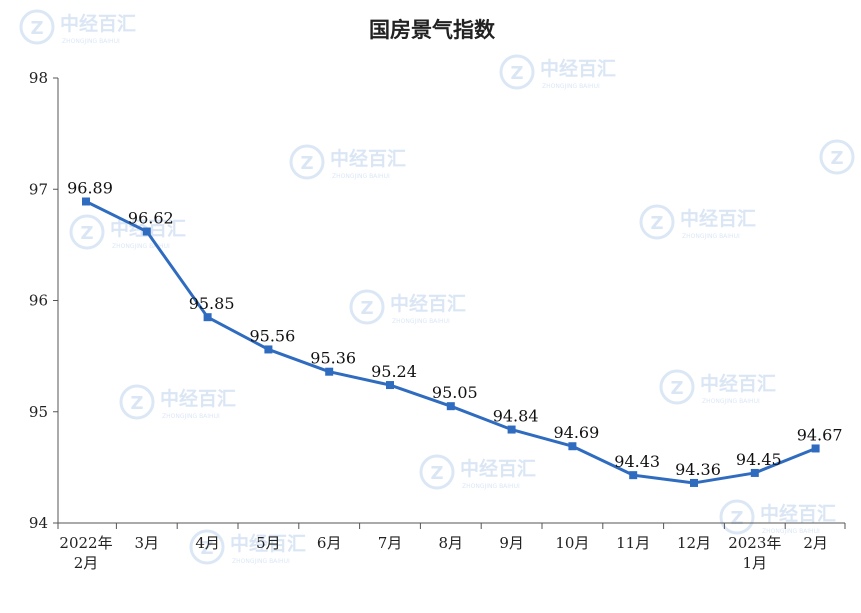 This screenshot has height=613, width=861. I want to click on data-label: 96.89, so click(90, 187).